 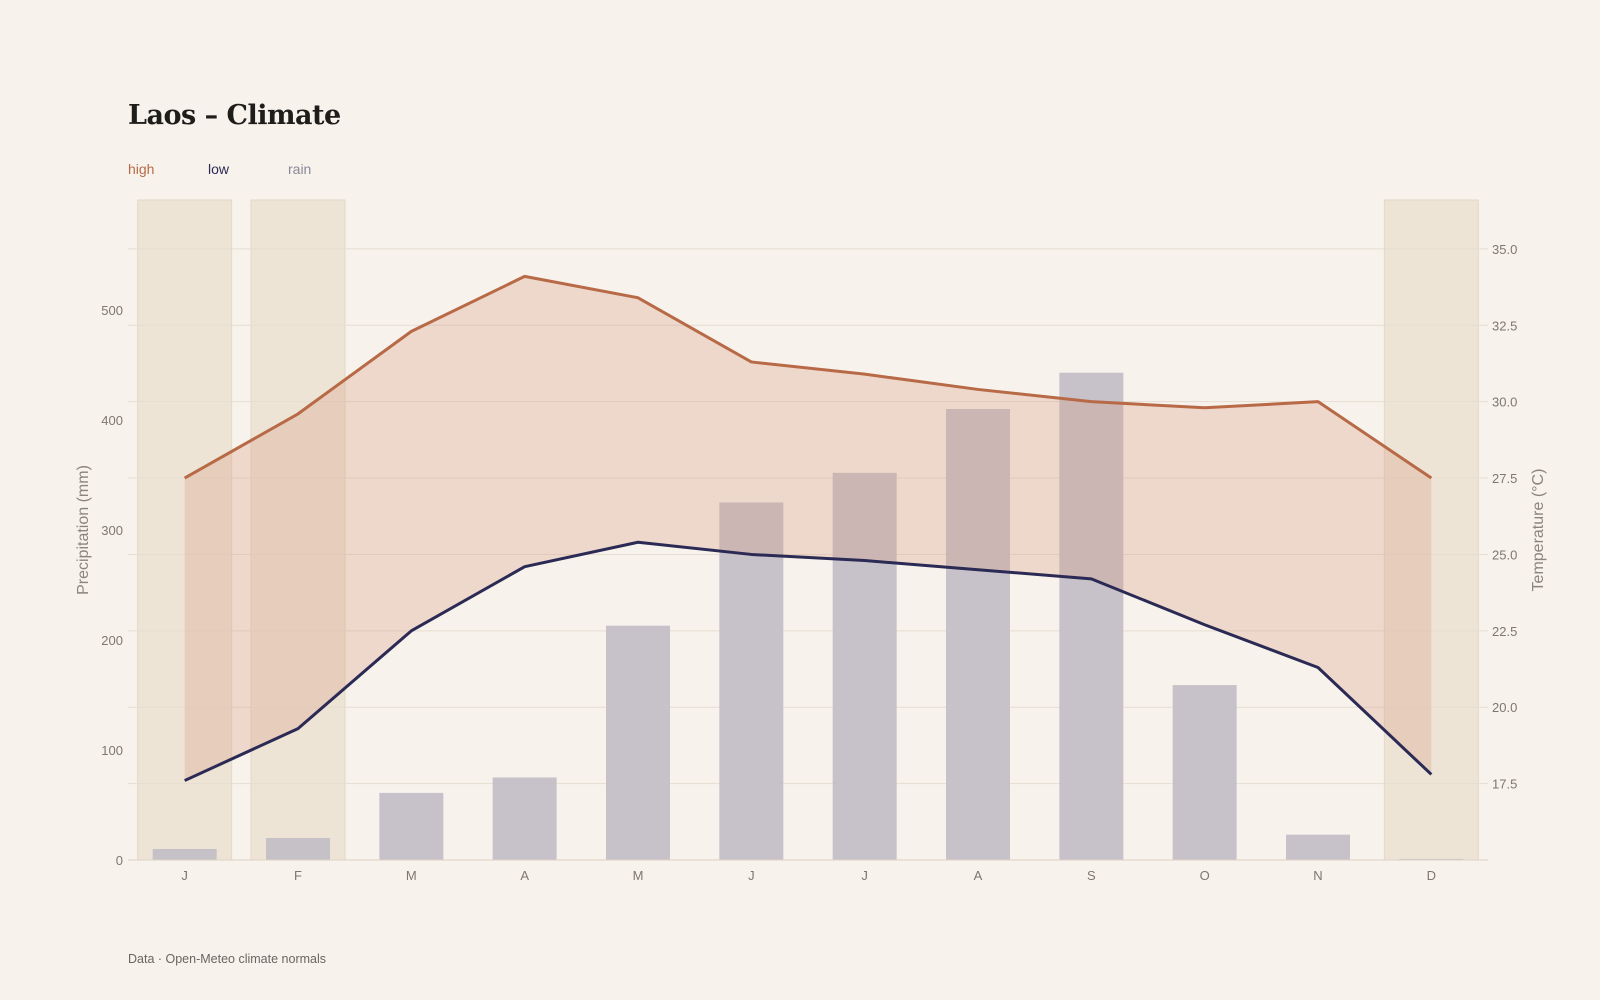 What do you see at coordinates (112, 530) in the screenshot?
I see `y-tick-label-3: 300` at bounding box center [112, 530].